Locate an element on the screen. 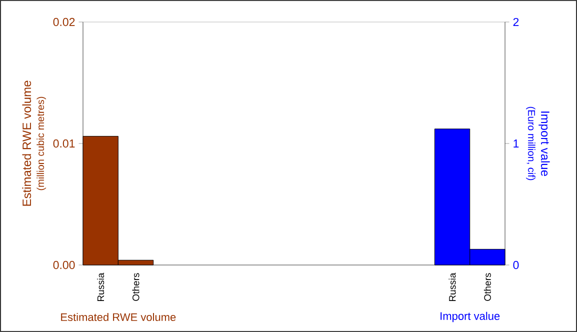  y-tick-label: 0.01 is located at coordinates (64, 143).